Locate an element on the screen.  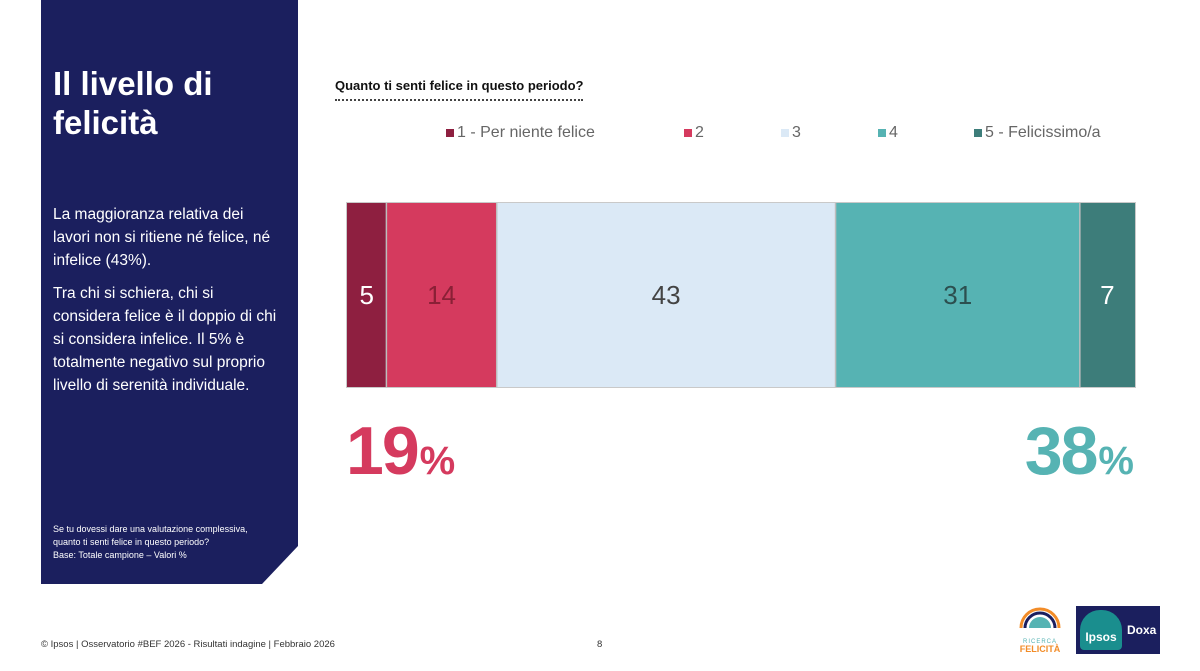
positive-total: 38% is located at coordinates (1079, 451).